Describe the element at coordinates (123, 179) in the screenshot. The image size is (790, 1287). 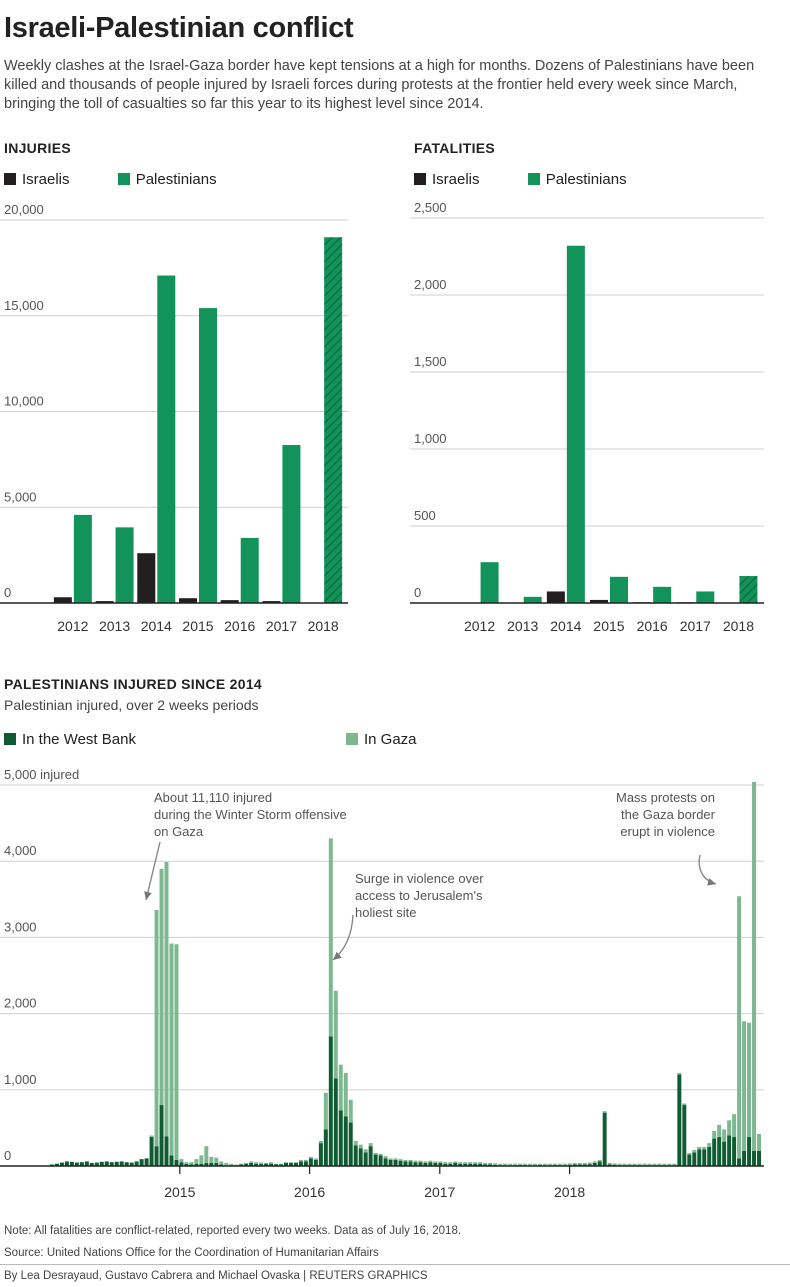
I see `legend-swatch-palestinians` at that location.